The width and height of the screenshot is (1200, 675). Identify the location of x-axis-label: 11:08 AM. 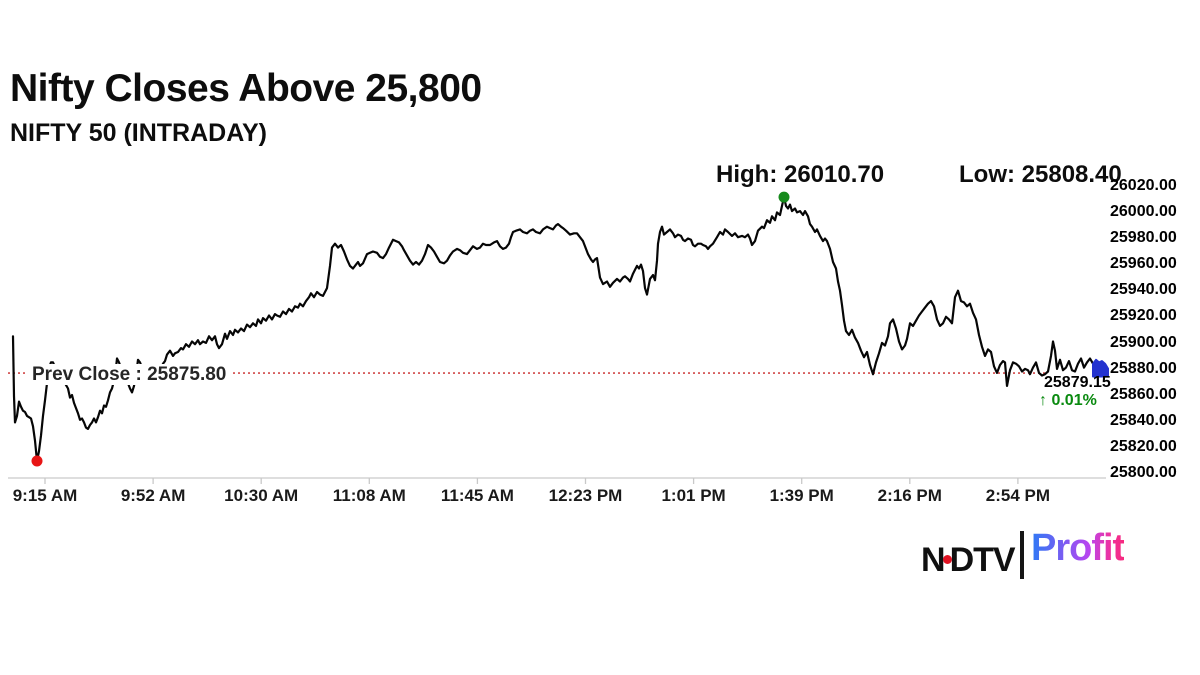
(369, 495).